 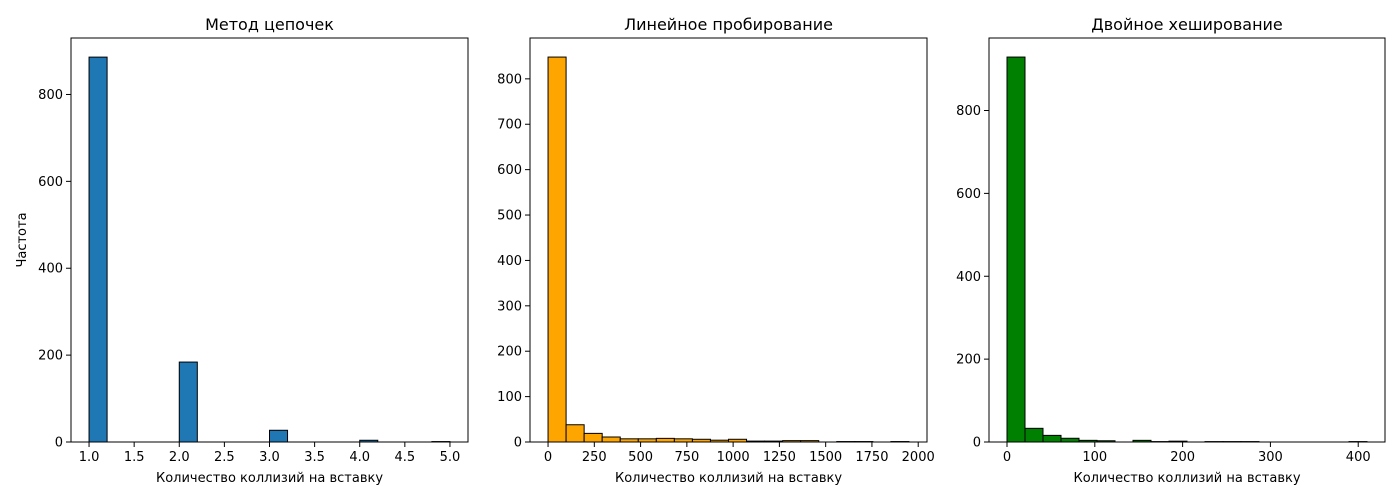 What do you see at coordinates (968, 194) in the screenshot?
I see `double-hashing-y-tick-label: 600` at bounding box center [968, 194].